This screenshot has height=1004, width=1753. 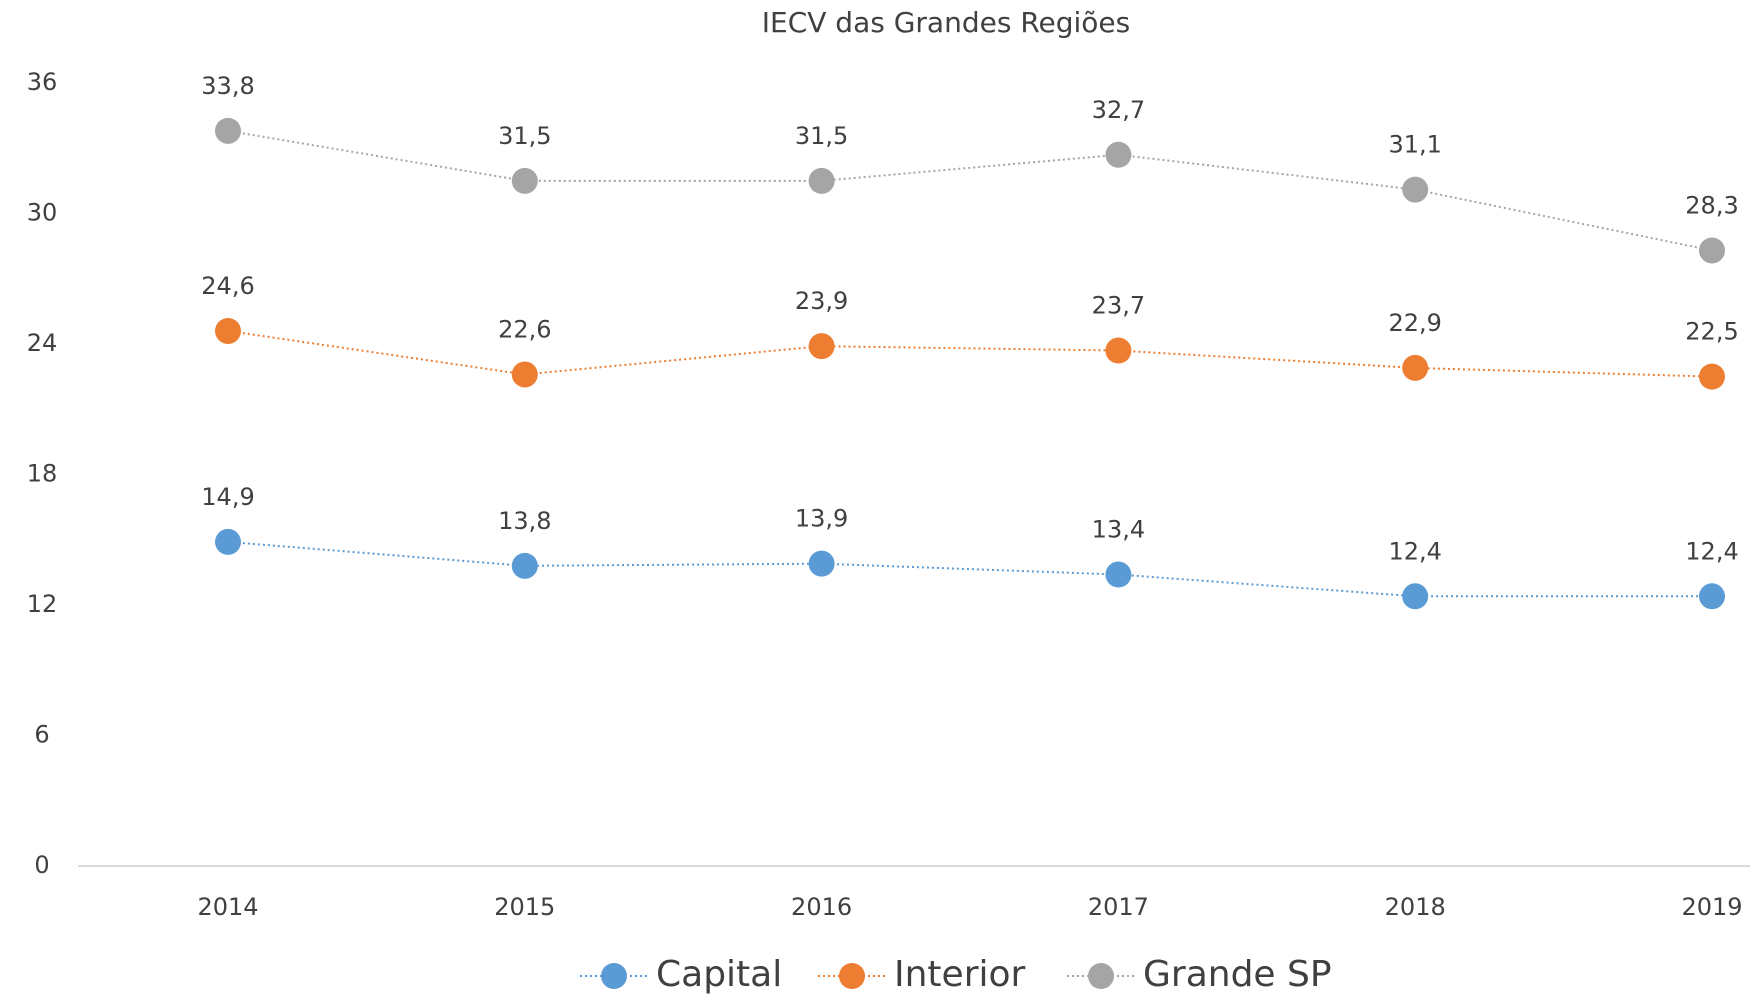 I want to click on y-tick-label: 6, so click(x=41, y=735).